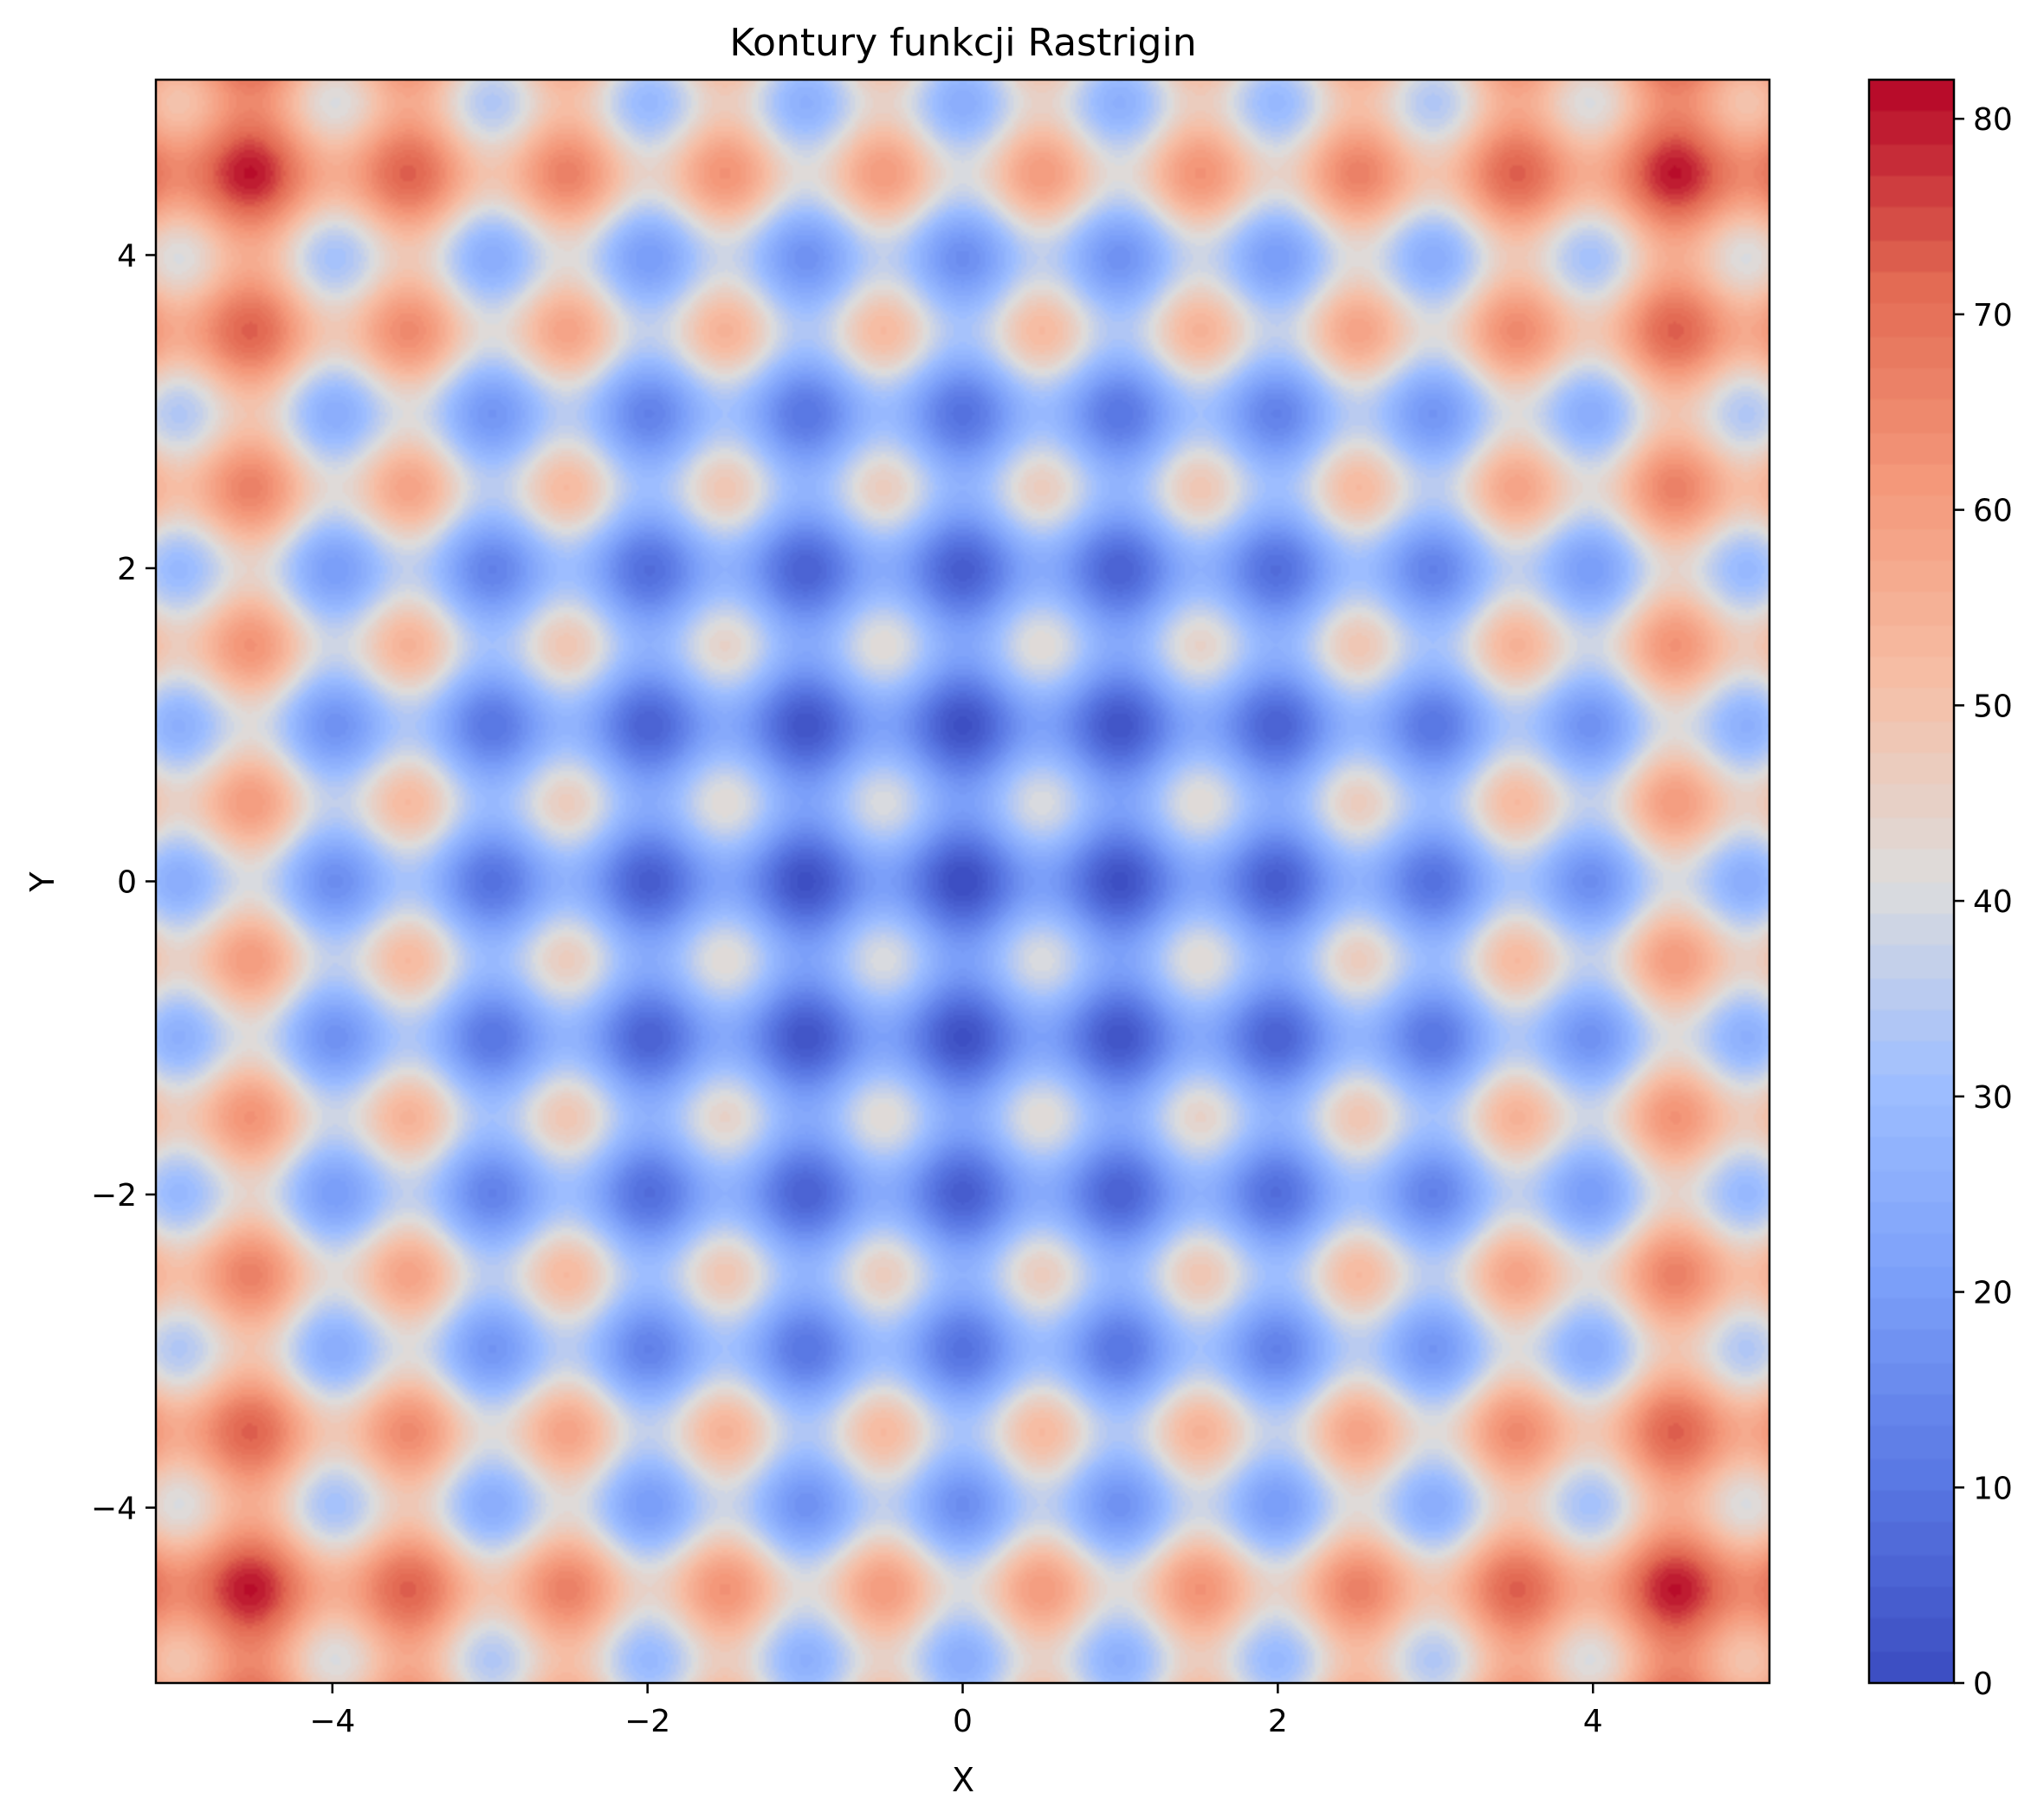 The image size is (2044, 1819). I want to click on colorbar-tick-label: 0, so click(1983, 1684).